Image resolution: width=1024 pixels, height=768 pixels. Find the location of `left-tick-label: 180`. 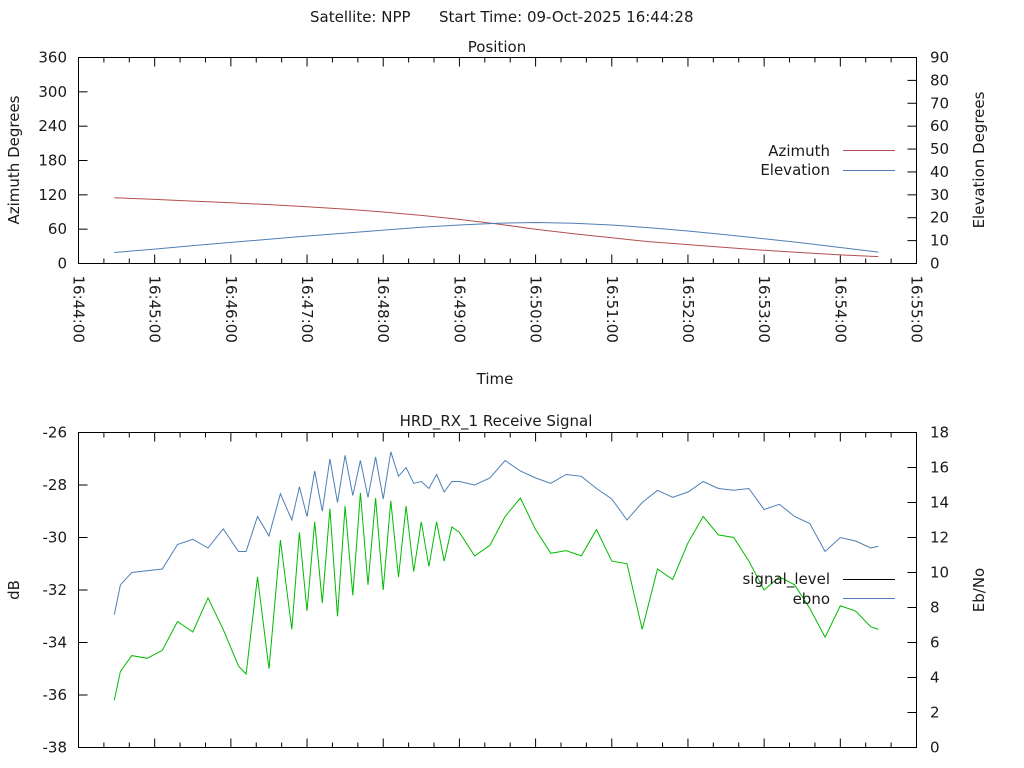

left-tick-label: 180 is located at coordinates (52, 161).